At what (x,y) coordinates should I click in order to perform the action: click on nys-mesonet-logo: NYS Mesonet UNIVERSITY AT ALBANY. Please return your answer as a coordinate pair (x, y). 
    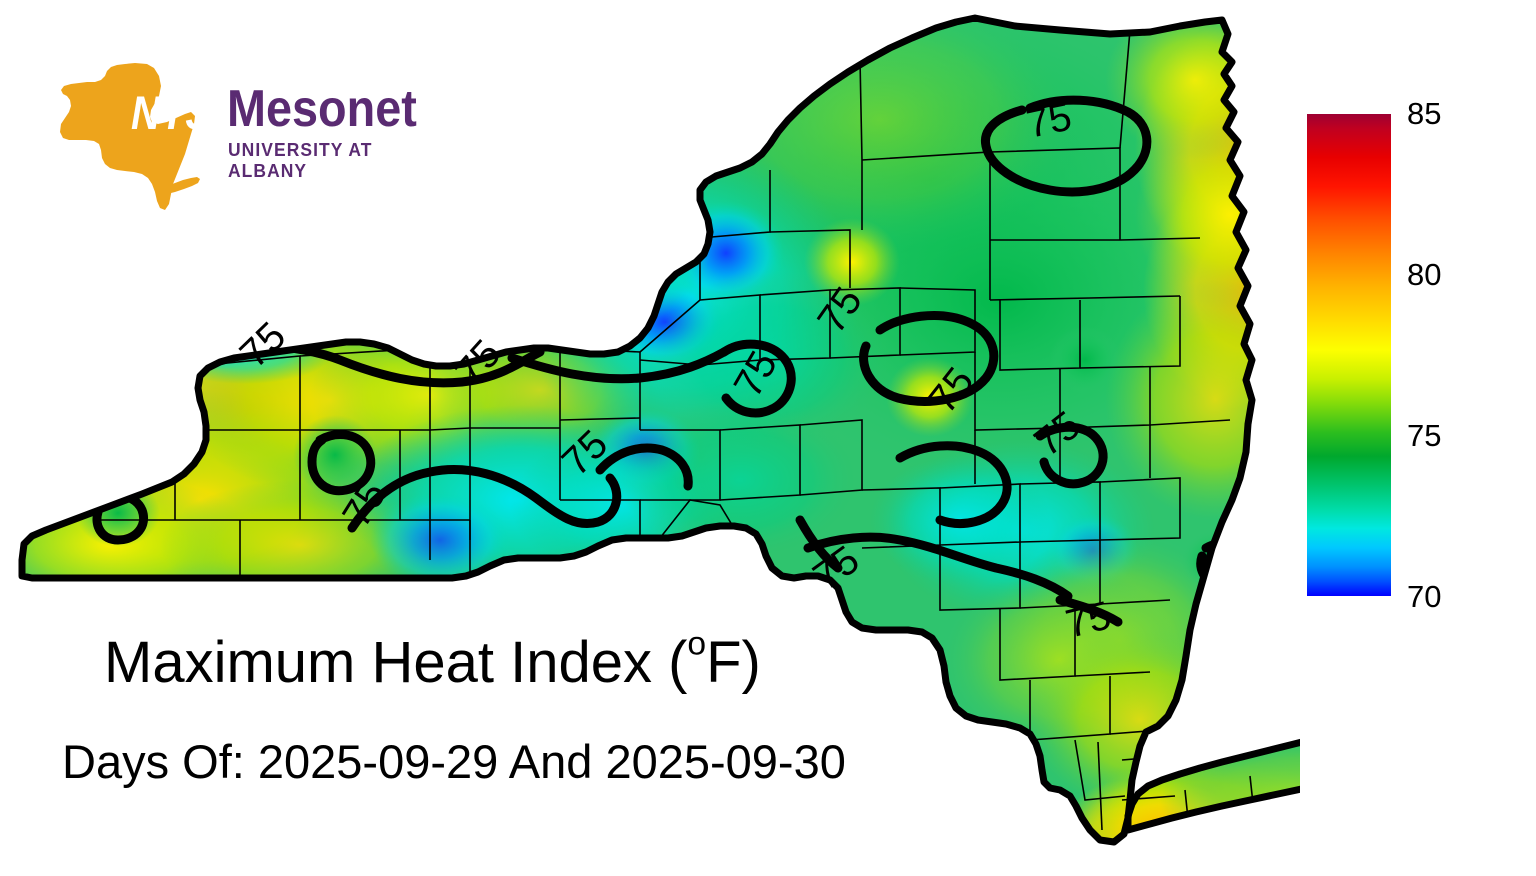
    Looking at the image, I should click on (236, 137).